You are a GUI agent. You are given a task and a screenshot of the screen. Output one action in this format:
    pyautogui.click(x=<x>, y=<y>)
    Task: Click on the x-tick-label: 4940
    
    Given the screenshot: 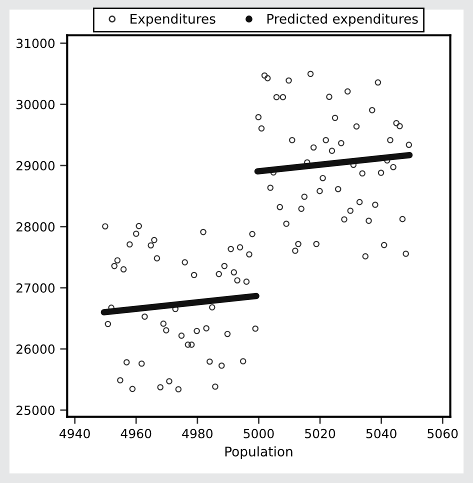 What is the action you would take?
    pyautogui.click(x=75, y=433)
    